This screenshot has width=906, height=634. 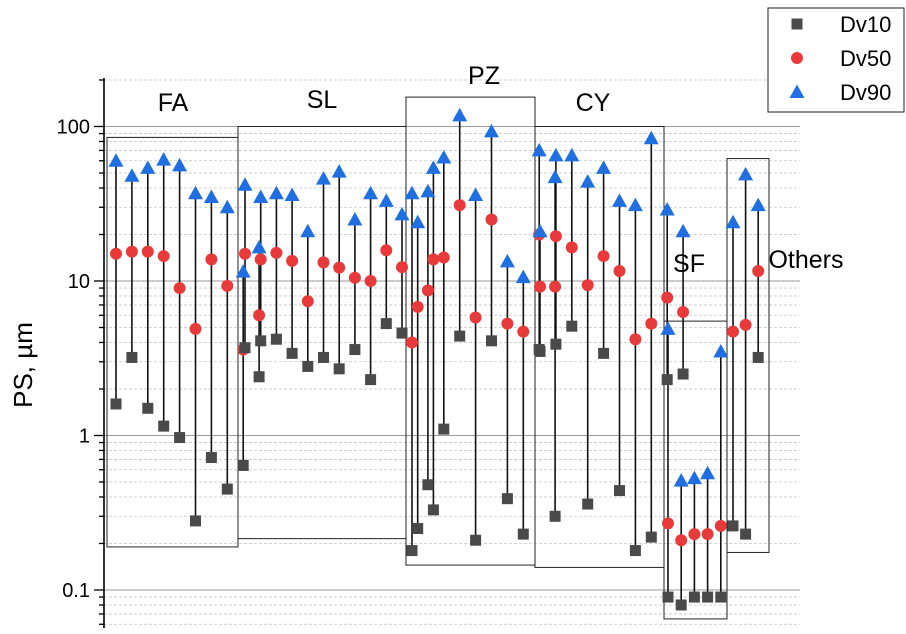 I want to click on y-tick-label: 10, so click(x=79, y=282).